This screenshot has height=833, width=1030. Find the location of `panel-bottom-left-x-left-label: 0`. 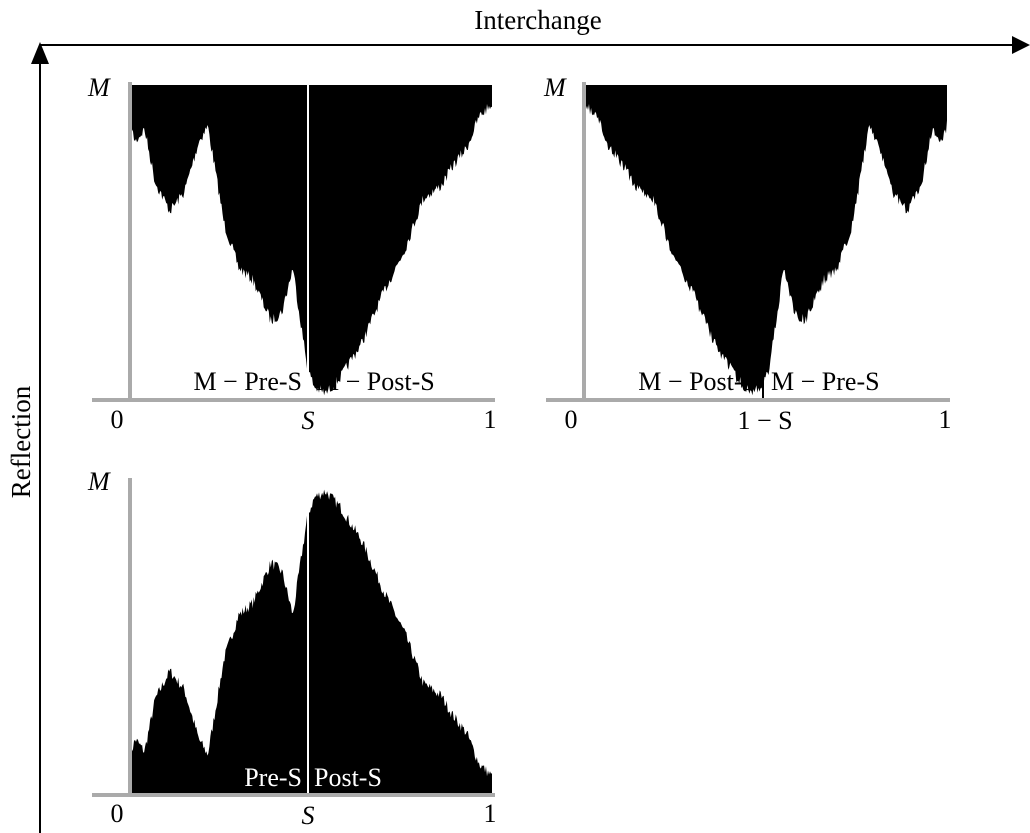

panel-bottom-left-x-left-label: 0 is located at coordinates (117, 813).